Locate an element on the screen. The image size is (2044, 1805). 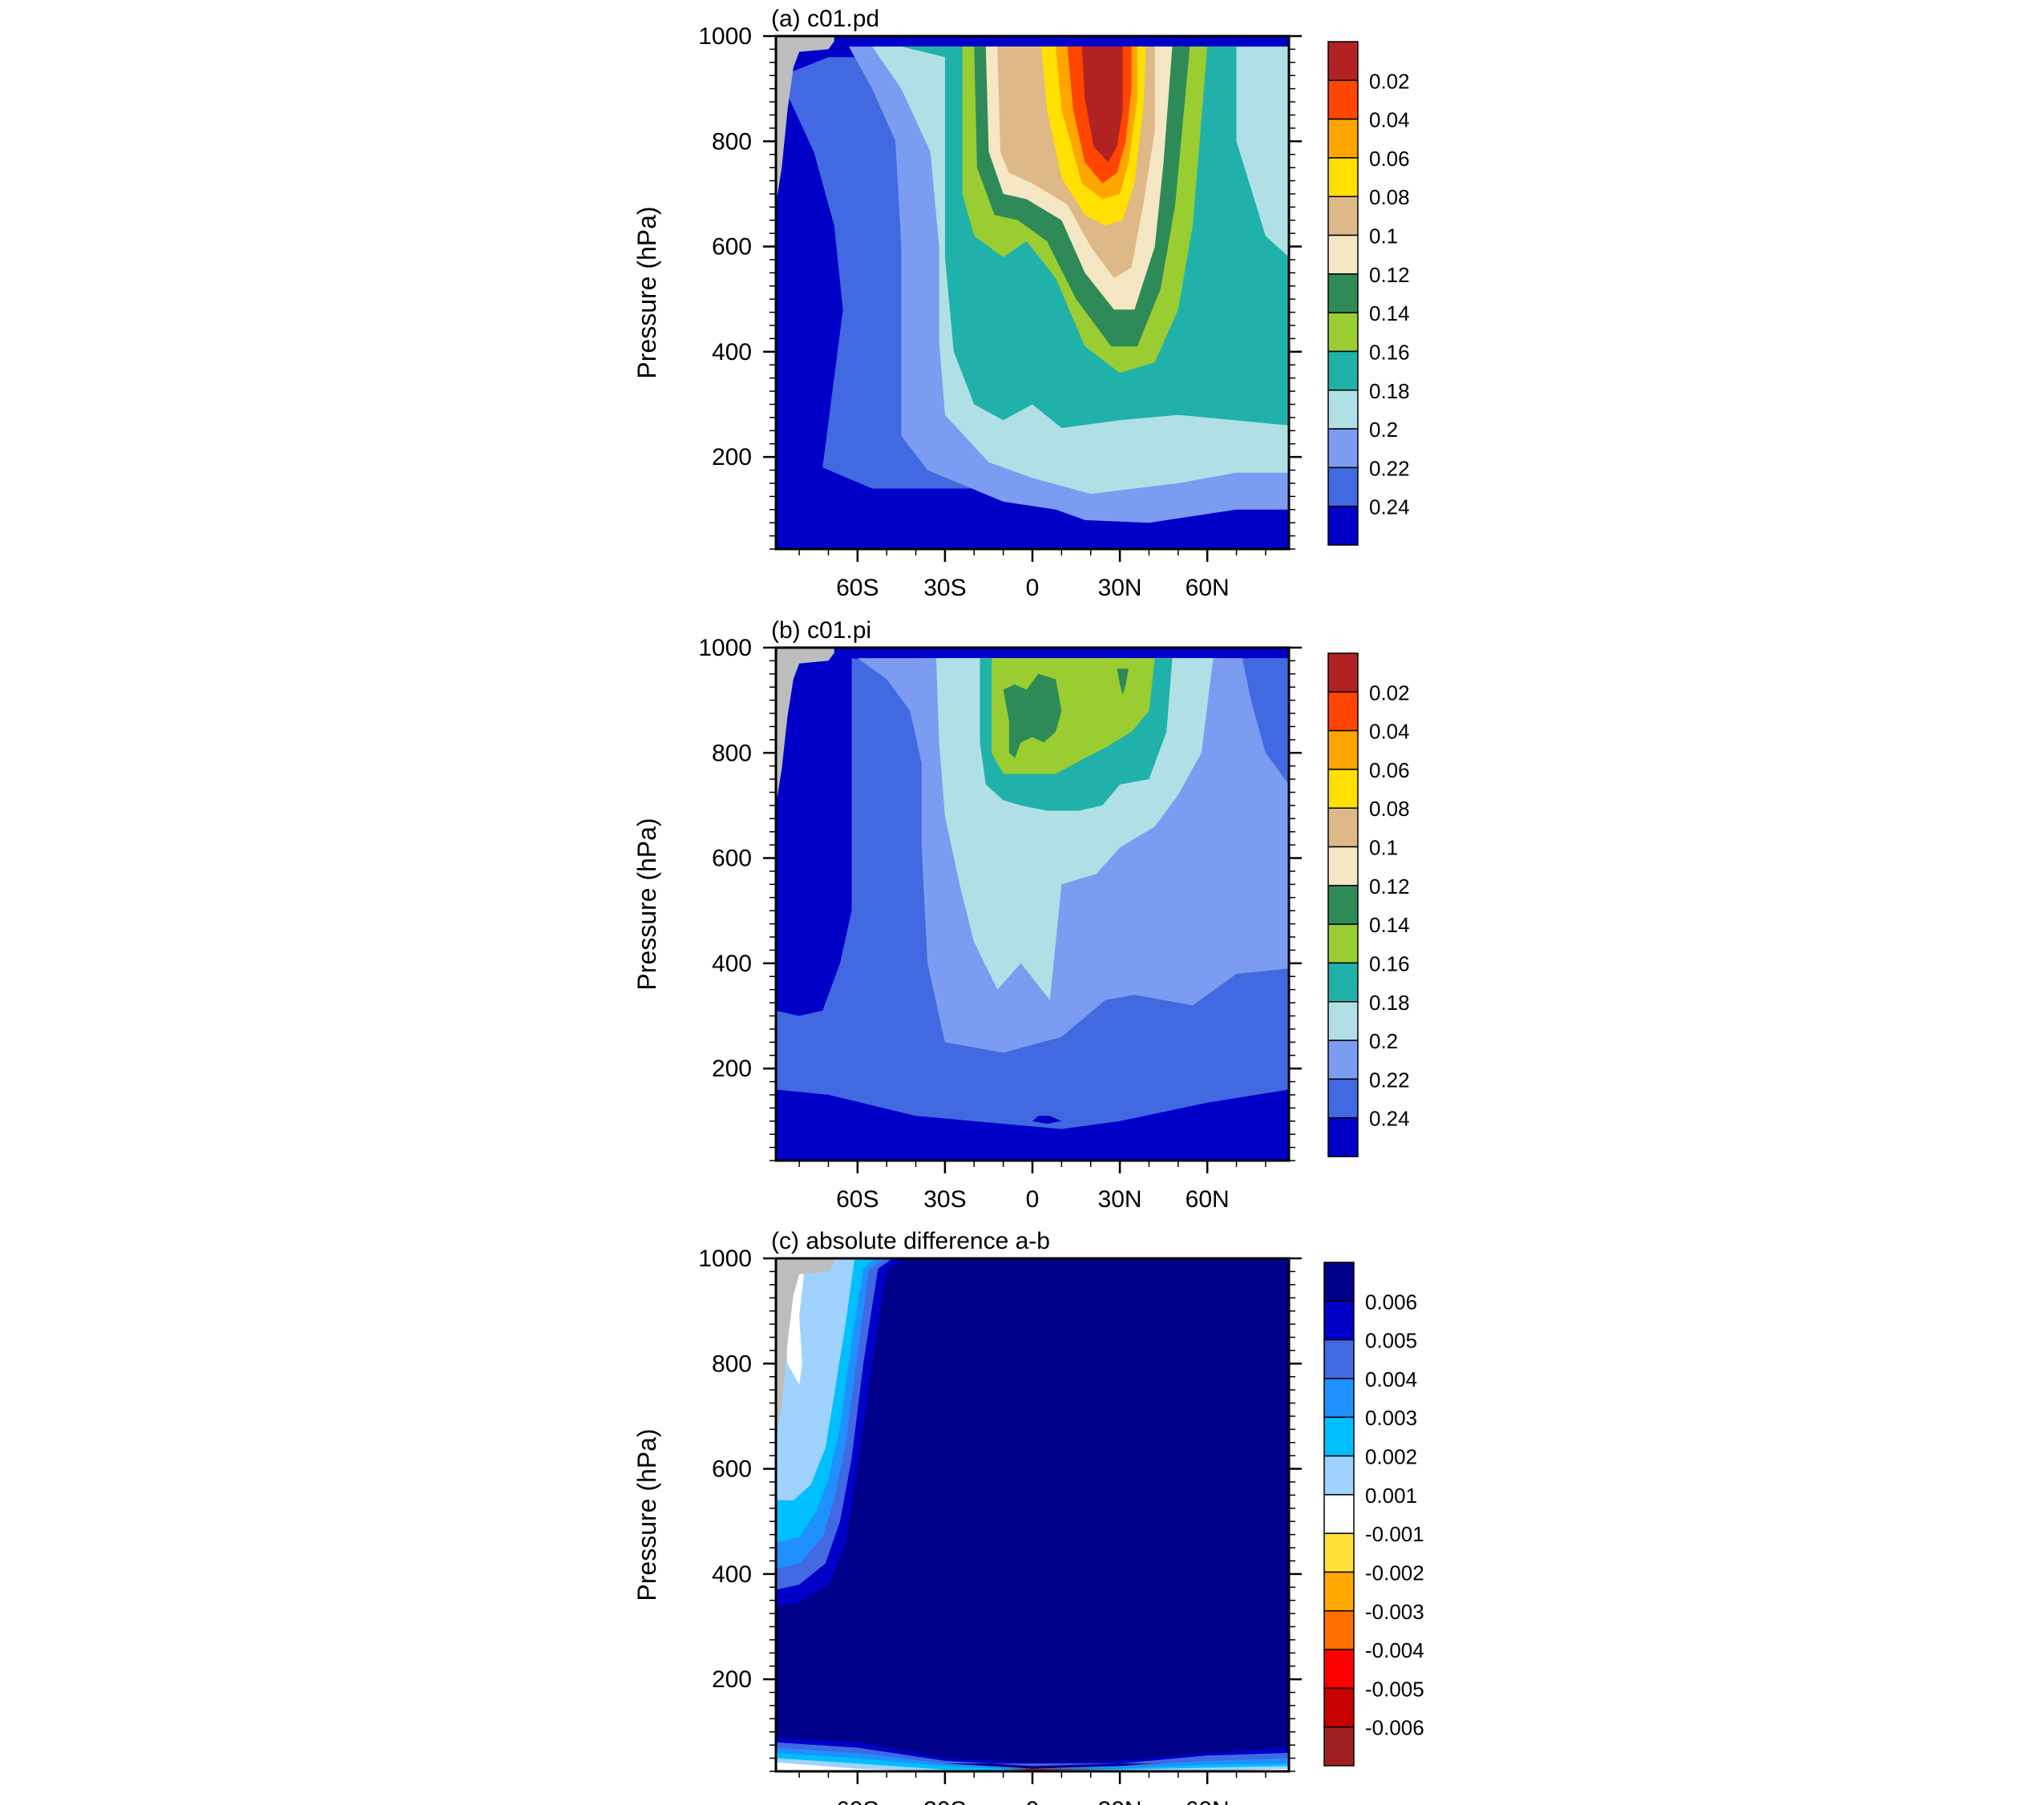
panel-title: (b) c01.pi is located at coordinates (821, 630).